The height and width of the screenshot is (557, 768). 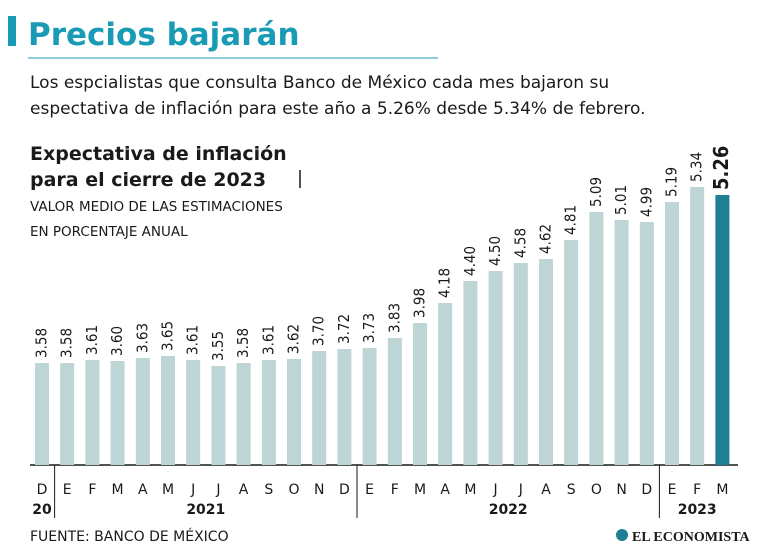 I want to click on year-label: 2022, so click(x=508, y=510).